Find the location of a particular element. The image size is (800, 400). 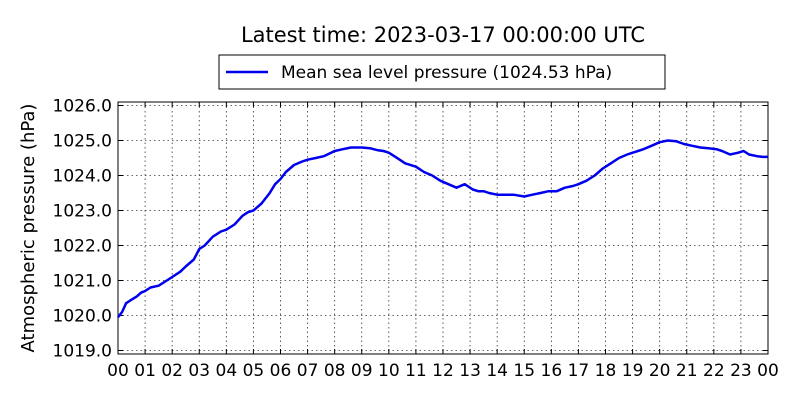

x-tick-label: 05 is located at coordinates (254, 371).